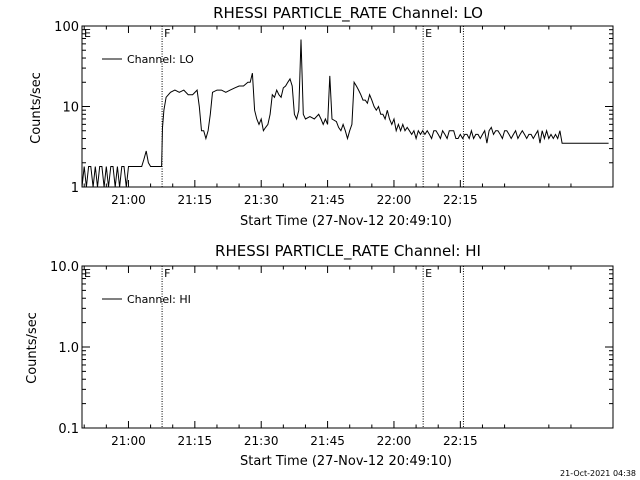 The image size is (640, 480). What do you see at coordinates (167, 273) in the screenshot?
I see `hi-event-marker-label: F` at bounding box center [167, 273].